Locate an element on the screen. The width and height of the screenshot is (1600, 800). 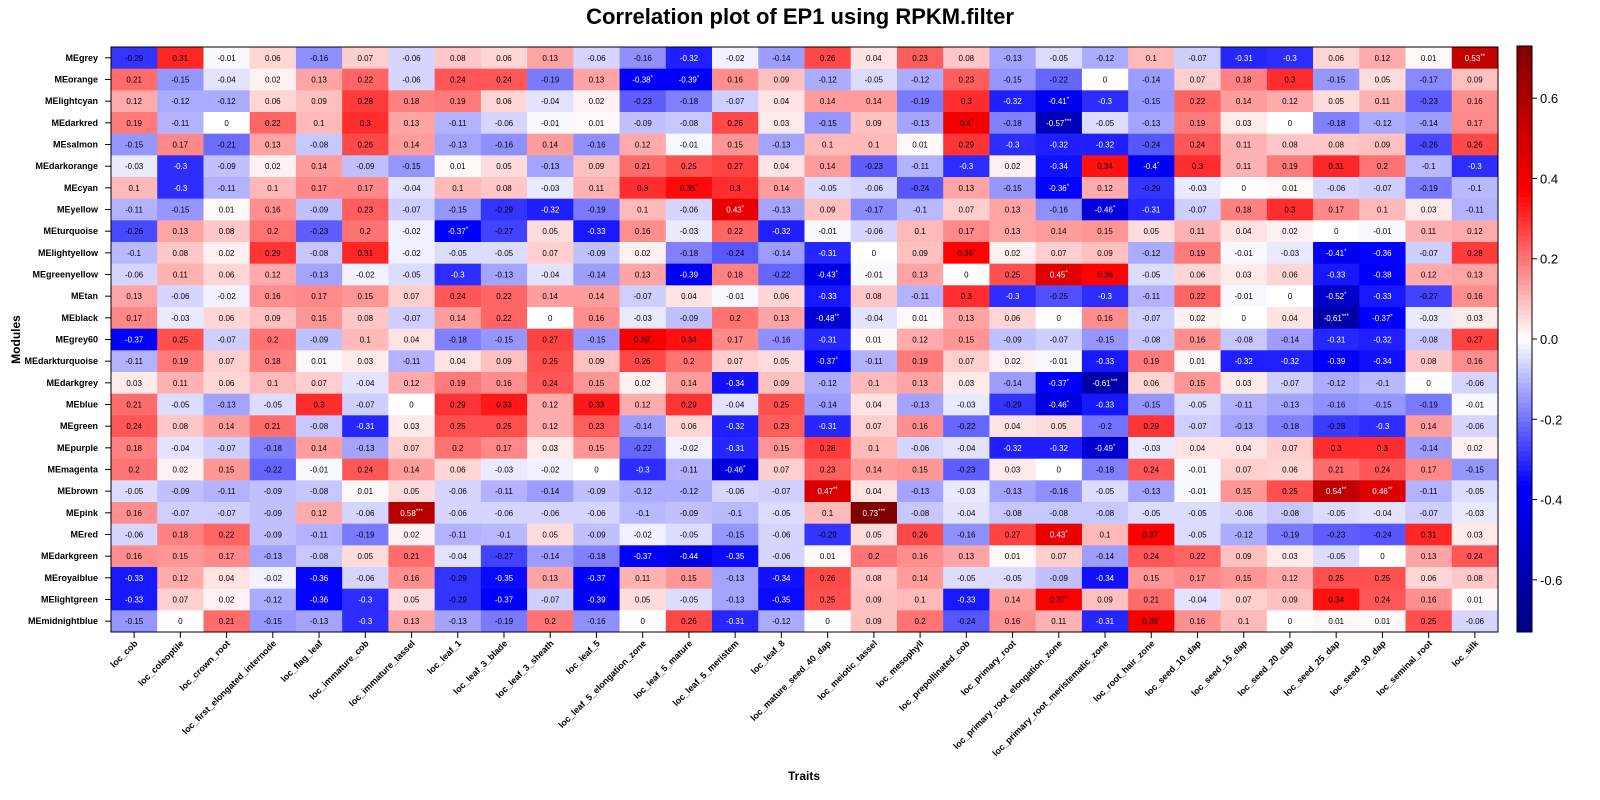
significance-mark: ** is located at coordinates (1482, 57).